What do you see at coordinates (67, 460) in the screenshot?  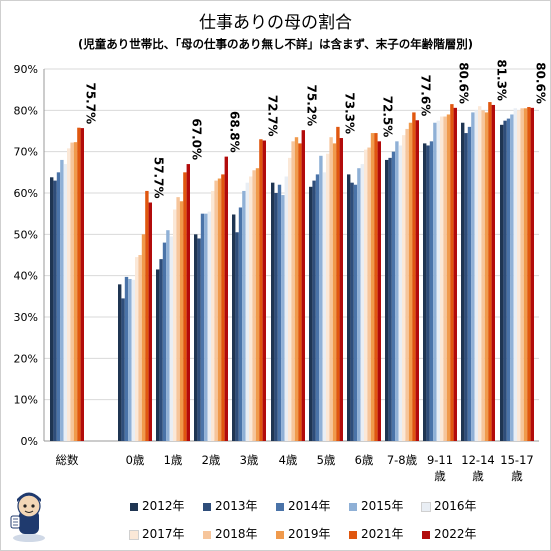 I see `x-tick-label: 総数` at bounding box center [67, 460].